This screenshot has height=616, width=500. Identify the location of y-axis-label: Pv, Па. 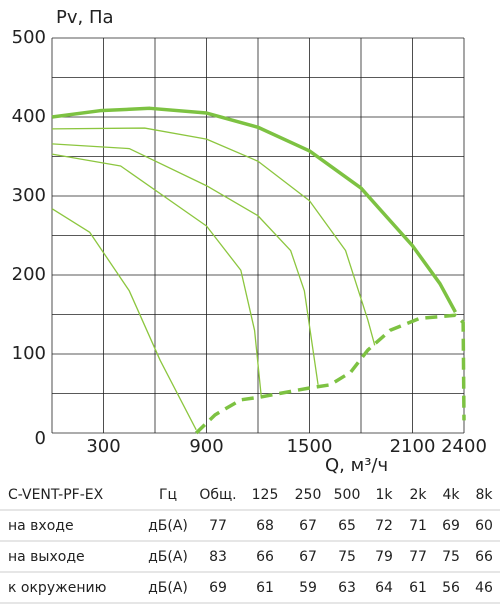
(85, 17).